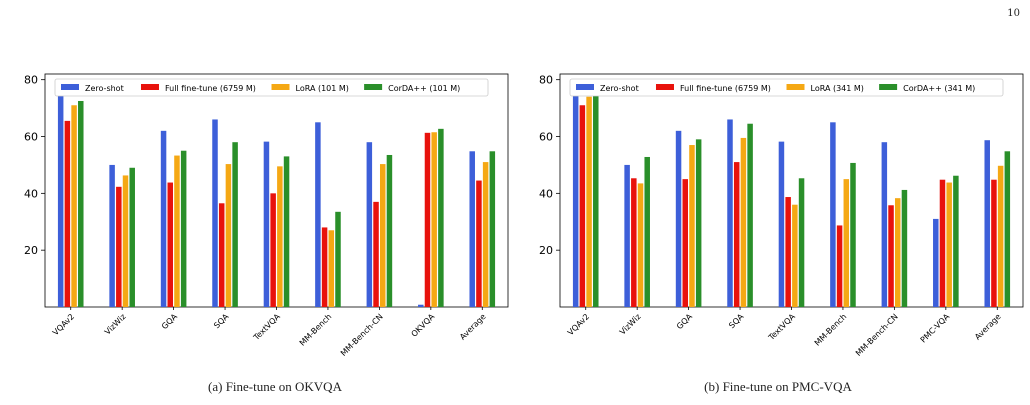 The width and height of the screenshot is (1030, 405). What do you see at coordinates (1013, 13) in the screenshot?
I see `page-number: 10` at bounding box center [1013, 13].